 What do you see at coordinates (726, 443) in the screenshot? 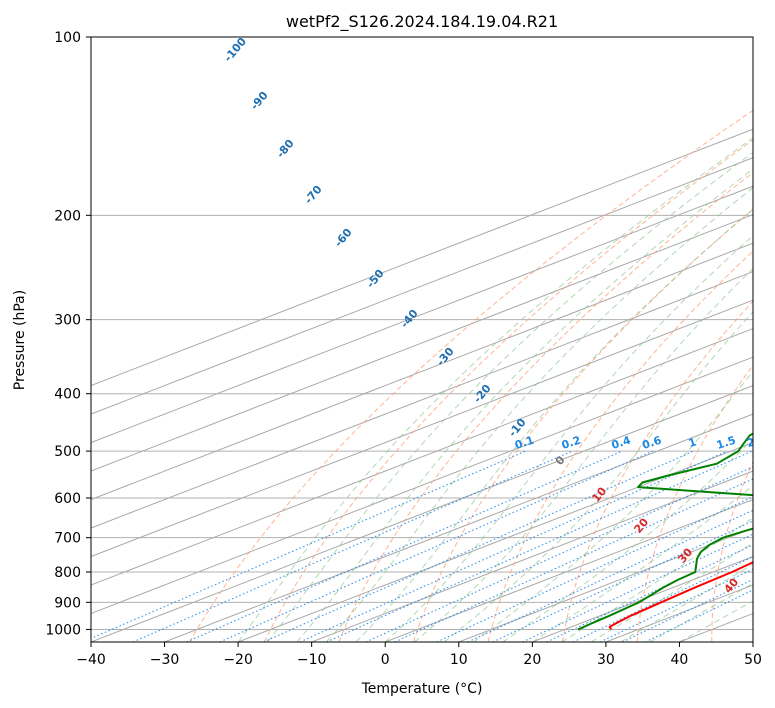
I see `mixing-ratio-label: 1.5` at bounding box center [726, 443].